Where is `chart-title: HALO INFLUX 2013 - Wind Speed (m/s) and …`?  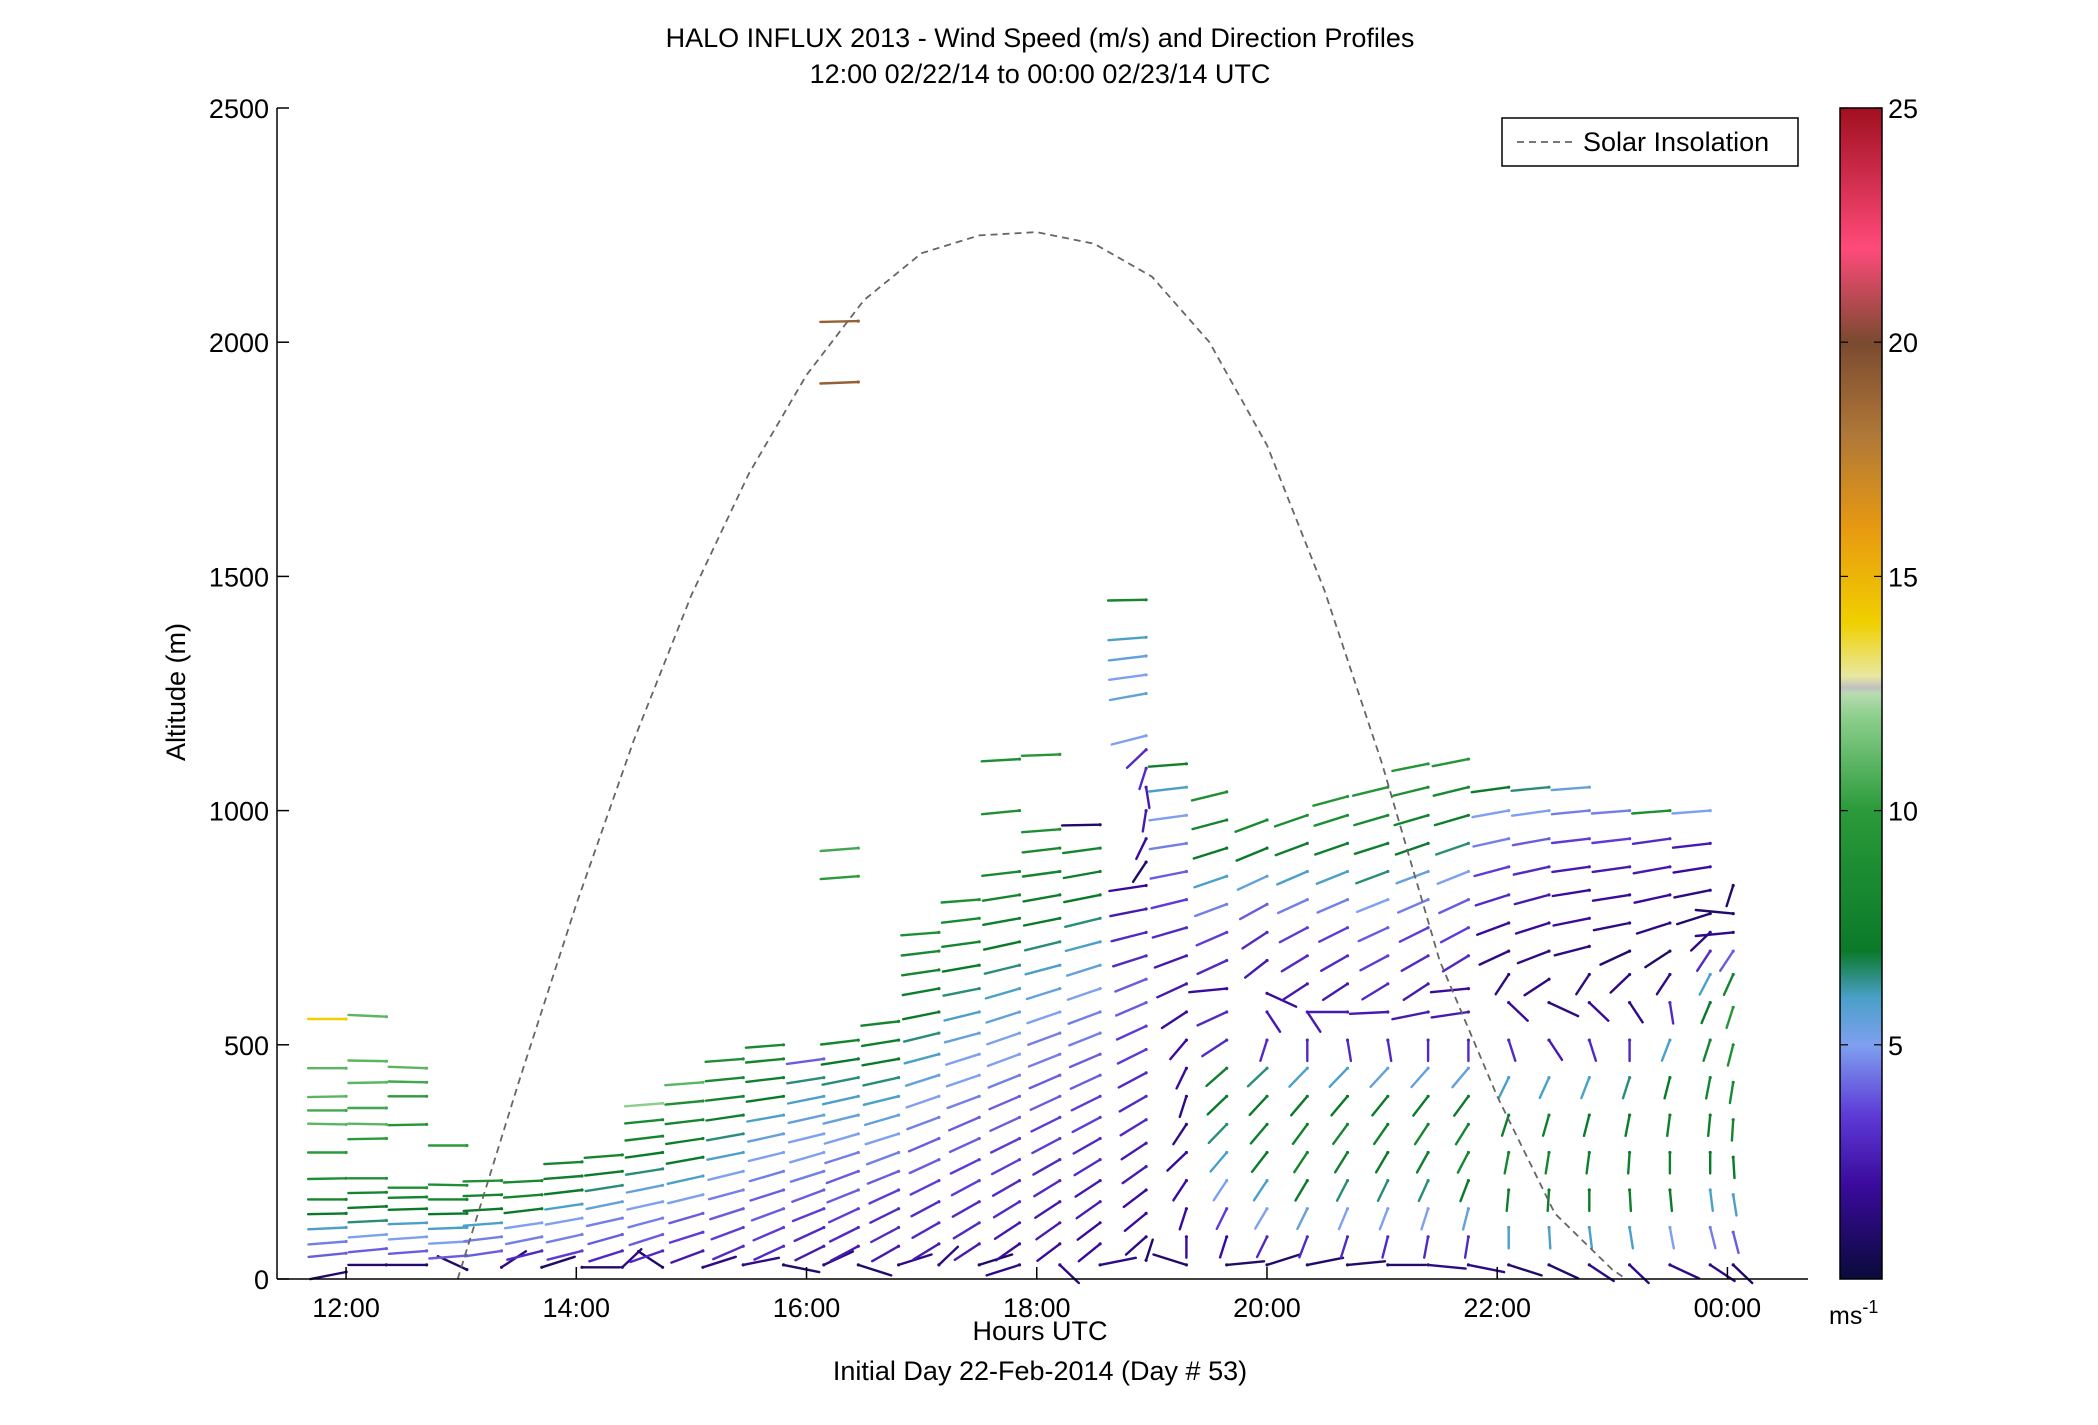 chart-title: HALO INFLUX 2013 - Wind Speed (m/s) and … is located at coordinates (1040, 38).